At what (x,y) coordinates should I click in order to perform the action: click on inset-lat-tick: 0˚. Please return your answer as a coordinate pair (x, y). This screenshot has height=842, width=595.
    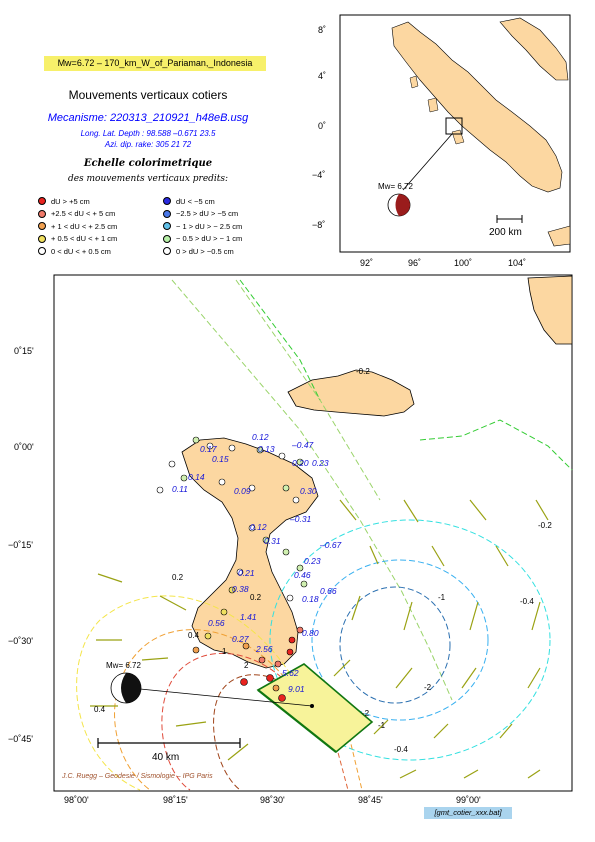
    Looking at the image, I should click on (322, 126).